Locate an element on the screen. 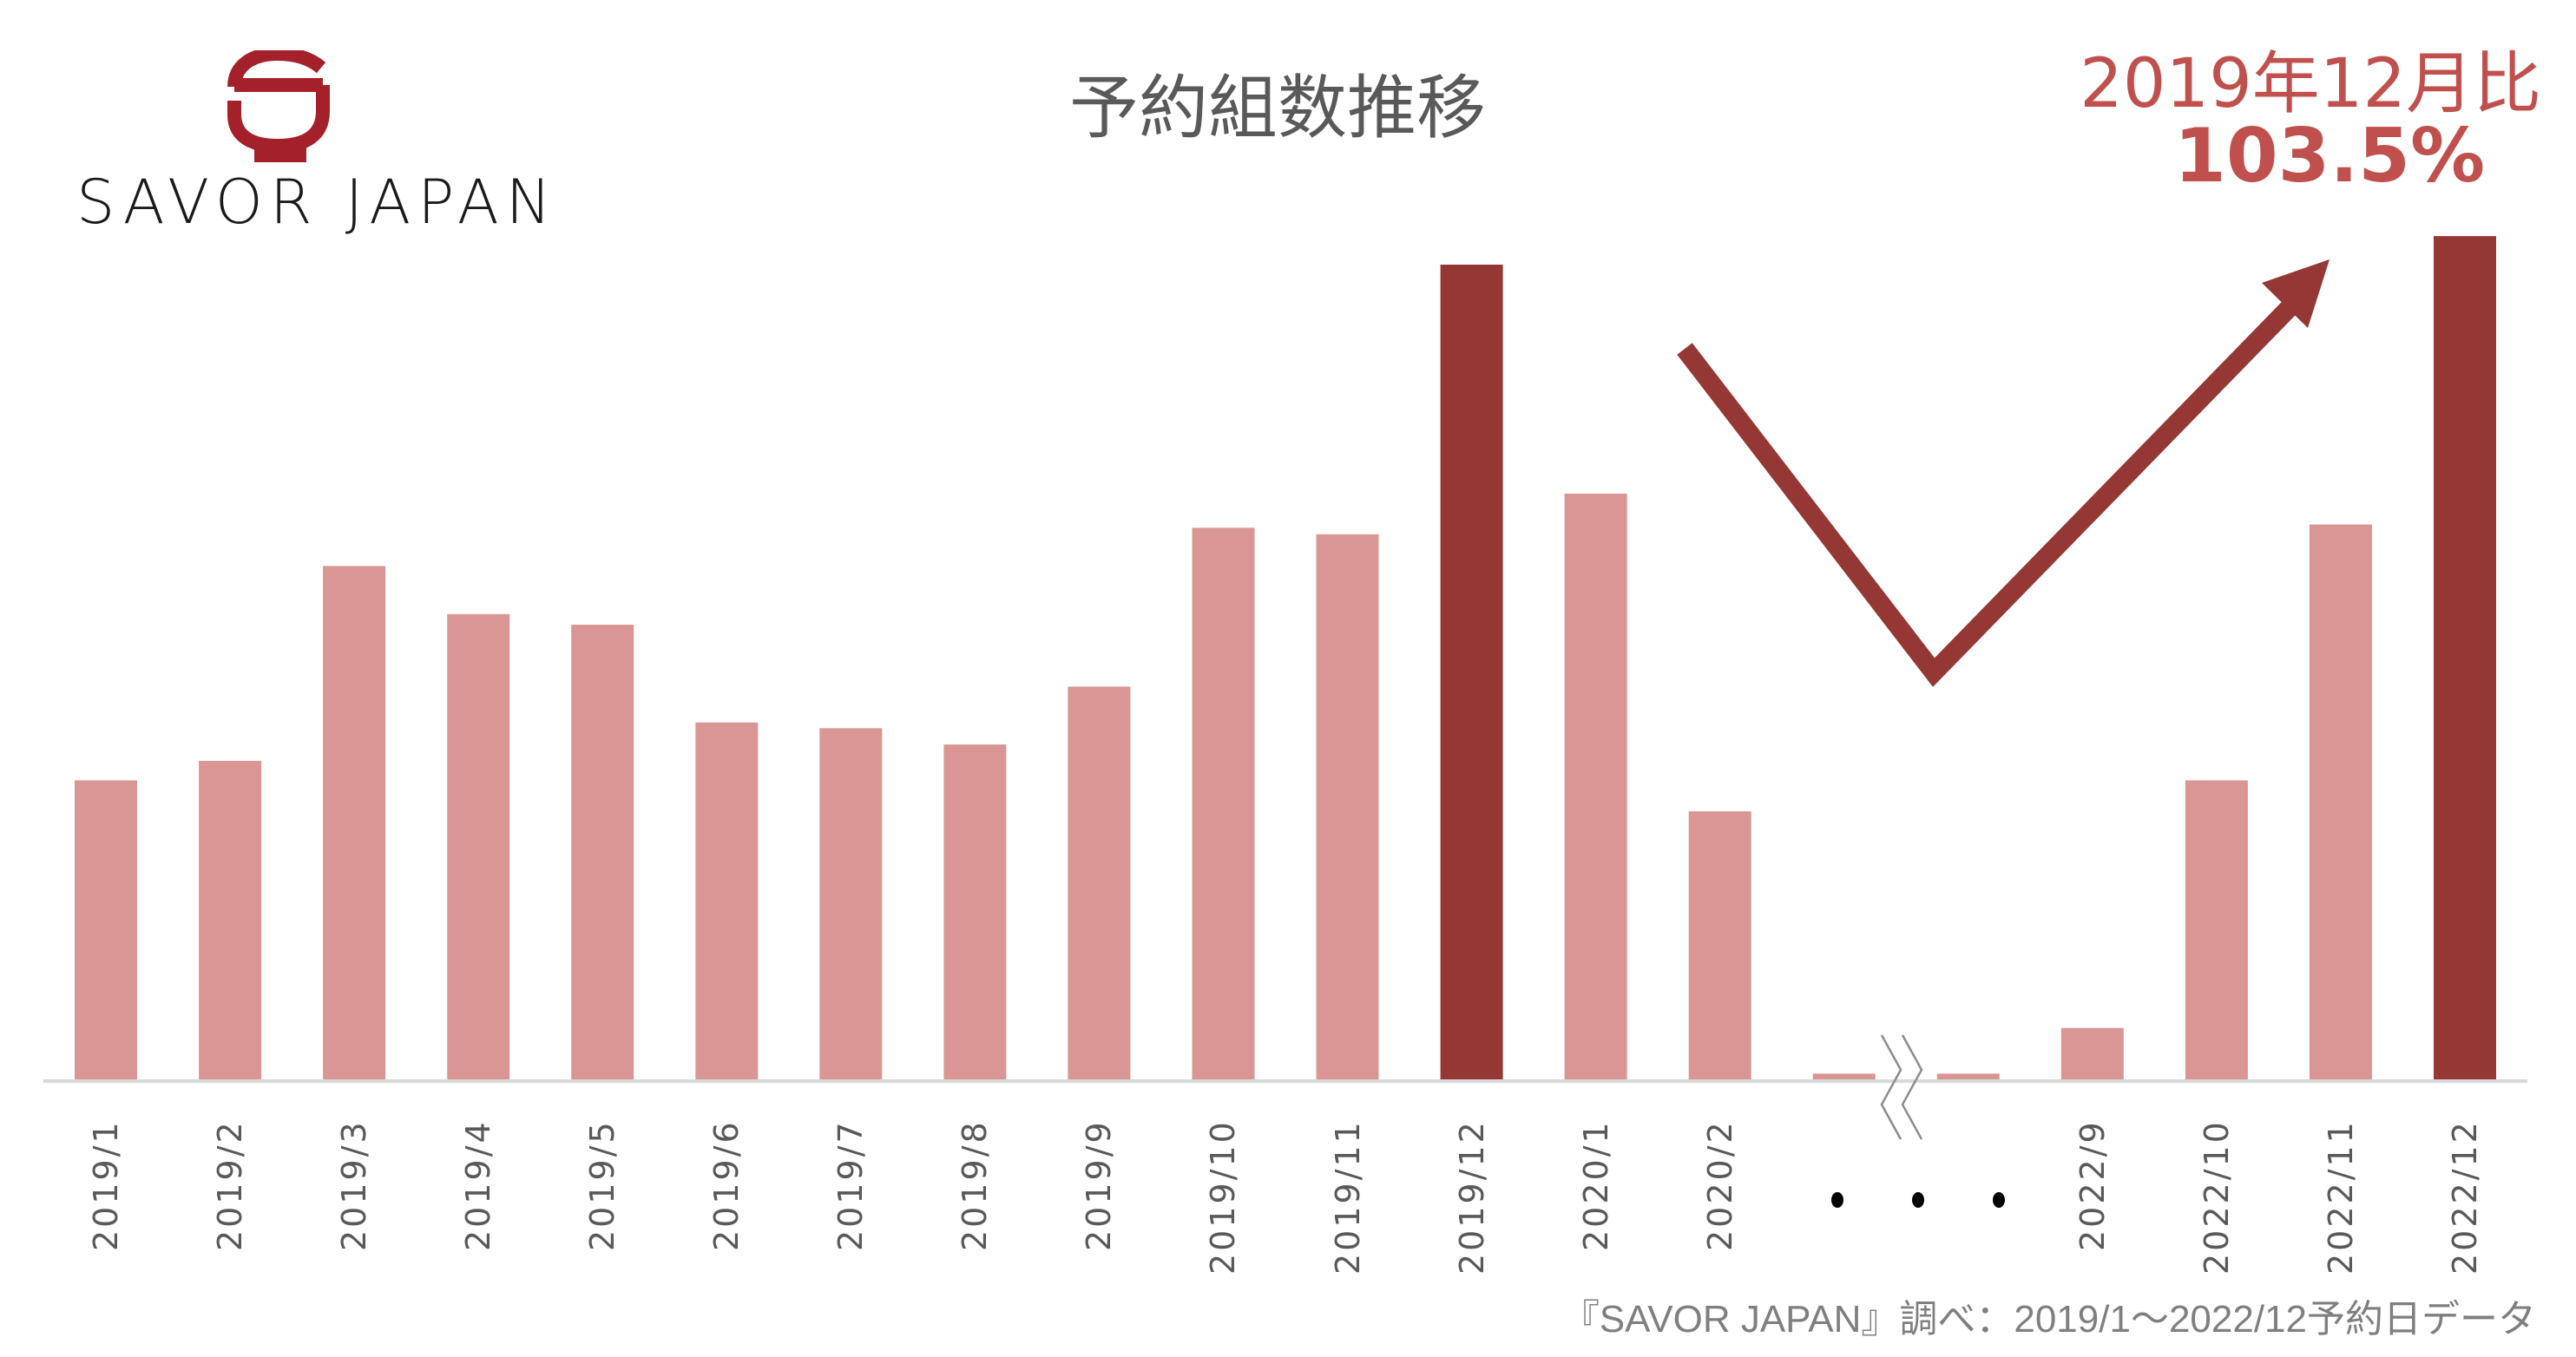 The height and width of the screenshot is (1357, 2576). bar-2019/6 is located at coordinates (727, 901).